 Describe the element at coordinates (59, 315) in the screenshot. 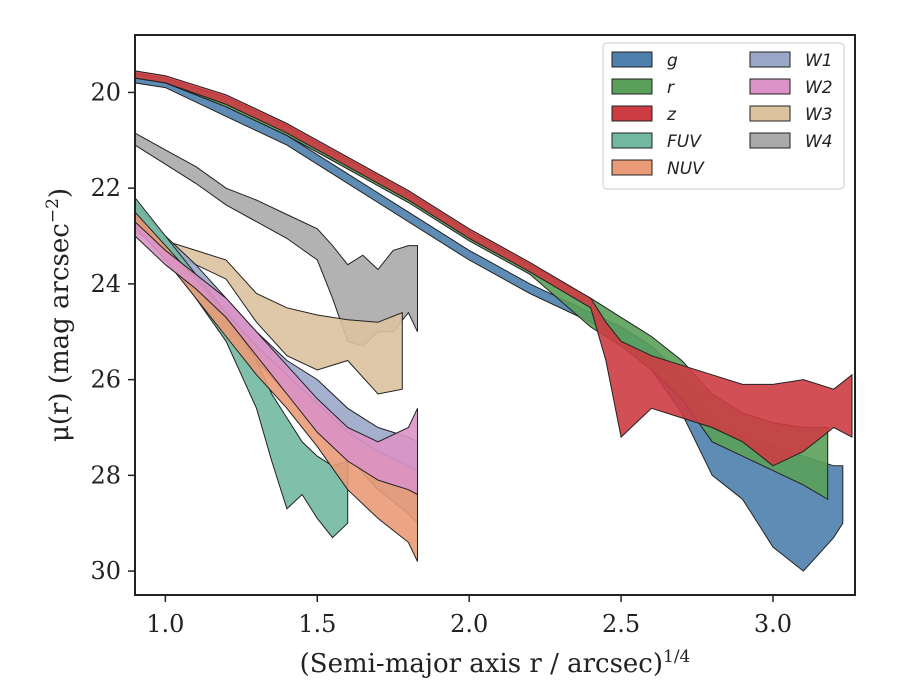

I see `y-axis-label: μ(r) (mag arcsec−2)` at that location.